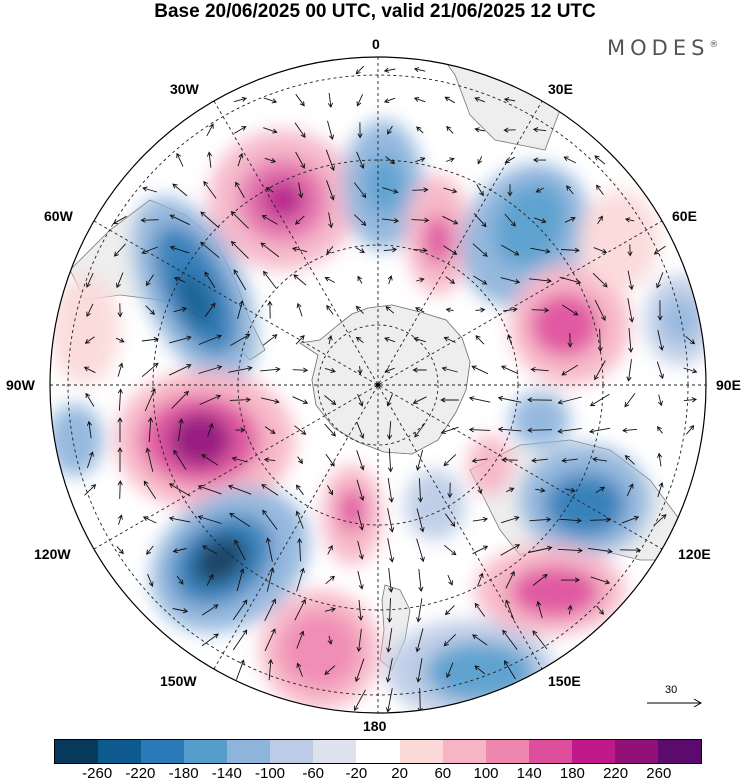 The width and height of the screenshot is (750, 783). Describe the element at coordinates (384, 379) in the screenshot. I see `antarctica-continent` at that location.